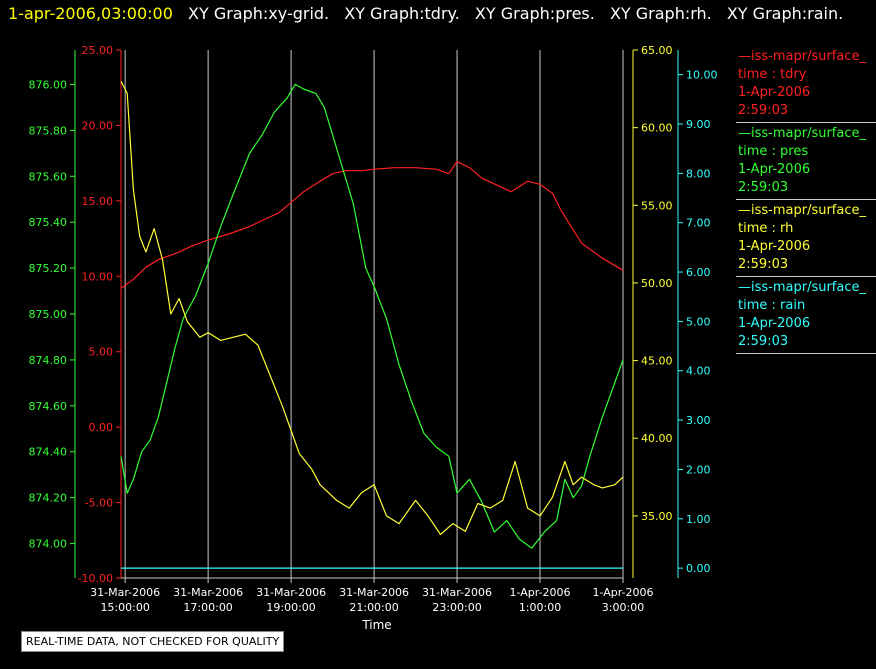 This screenshot has height=669, width=876. What do you see at coordinates (657, 361) in the screenshot?
I see `rh-tick-label: 45.00` at bounding box center [657, 361].